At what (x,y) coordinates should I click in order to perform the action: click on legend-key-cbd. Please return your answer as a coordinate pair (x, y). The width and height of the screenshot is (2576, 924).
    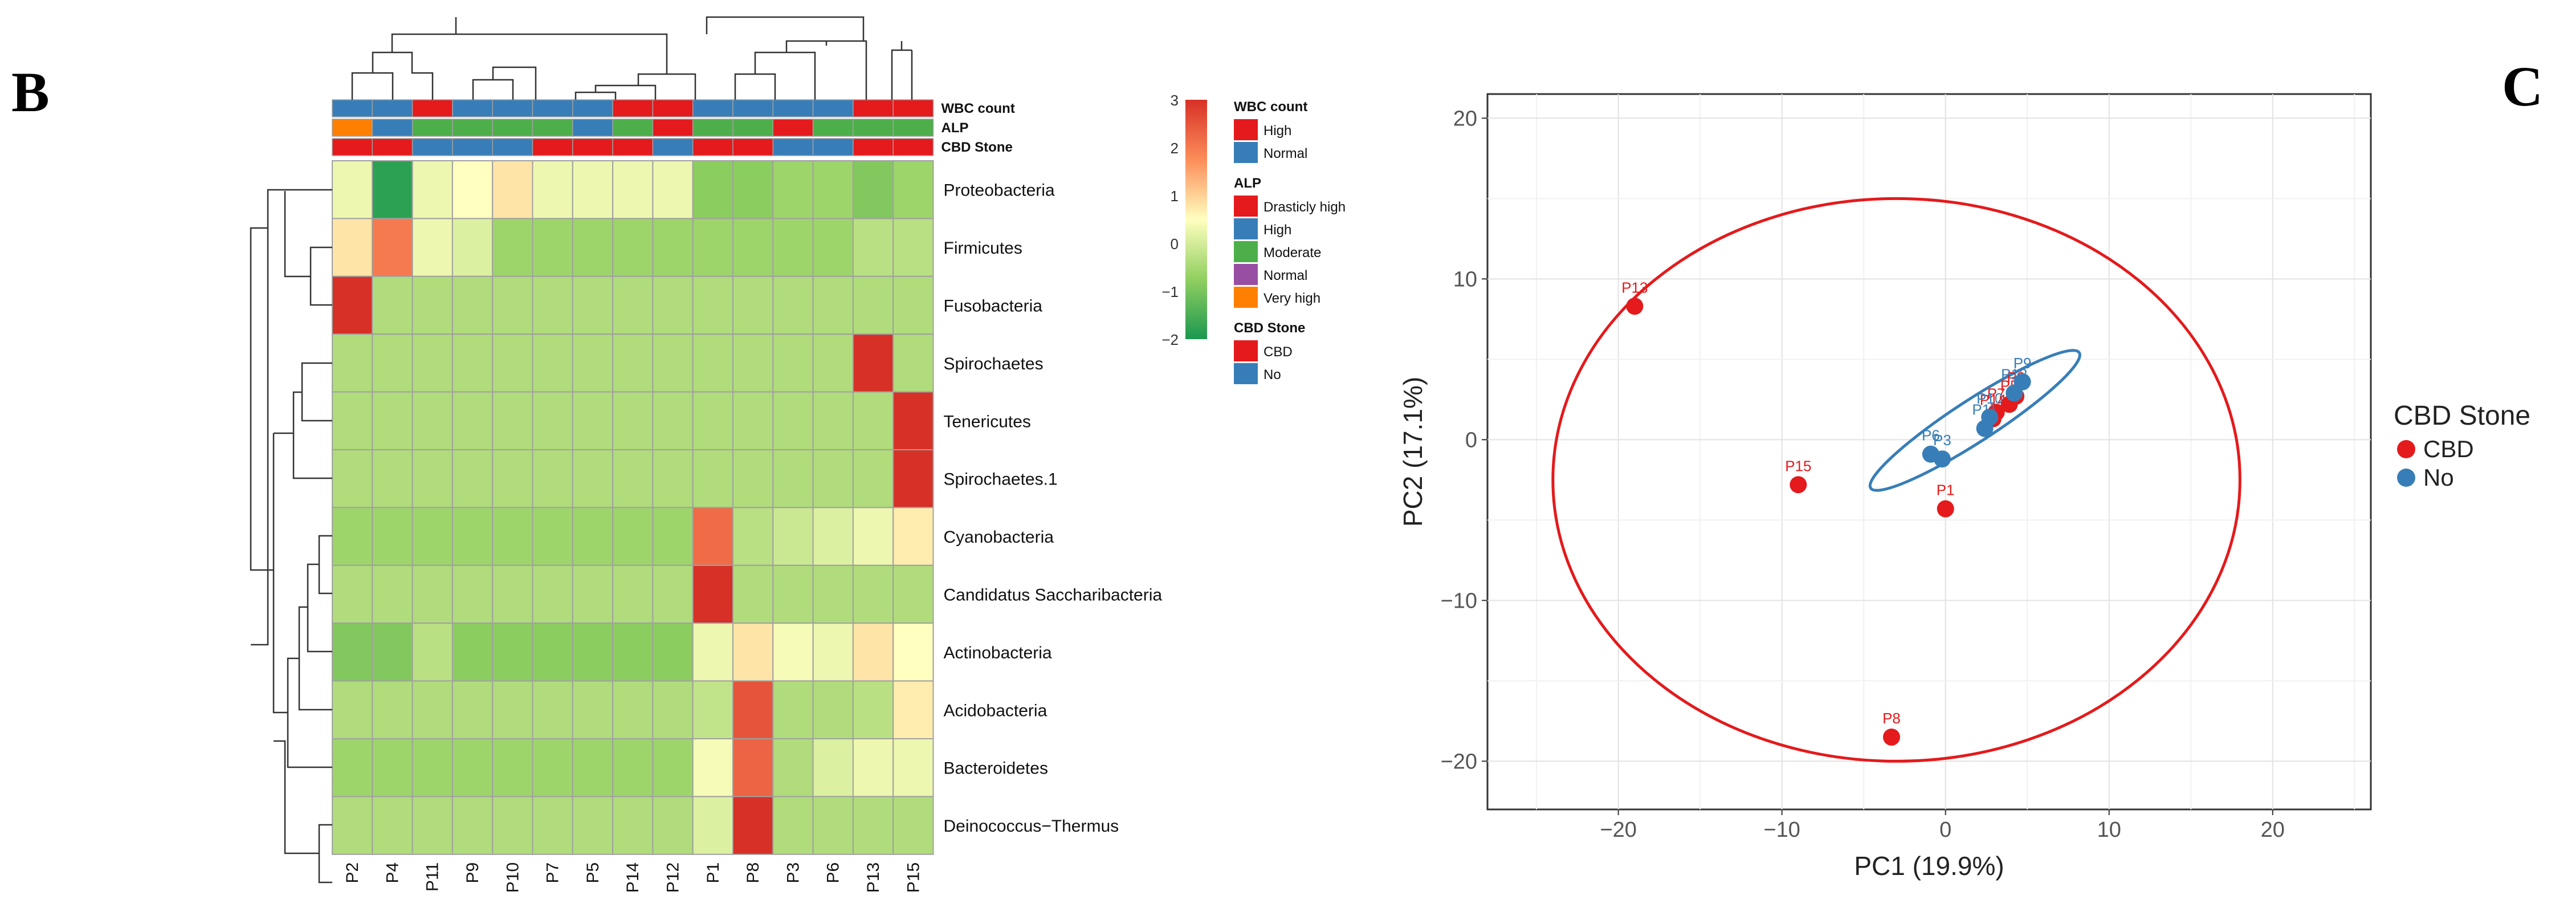
    Looking at the image, I should click on (2406, 449).